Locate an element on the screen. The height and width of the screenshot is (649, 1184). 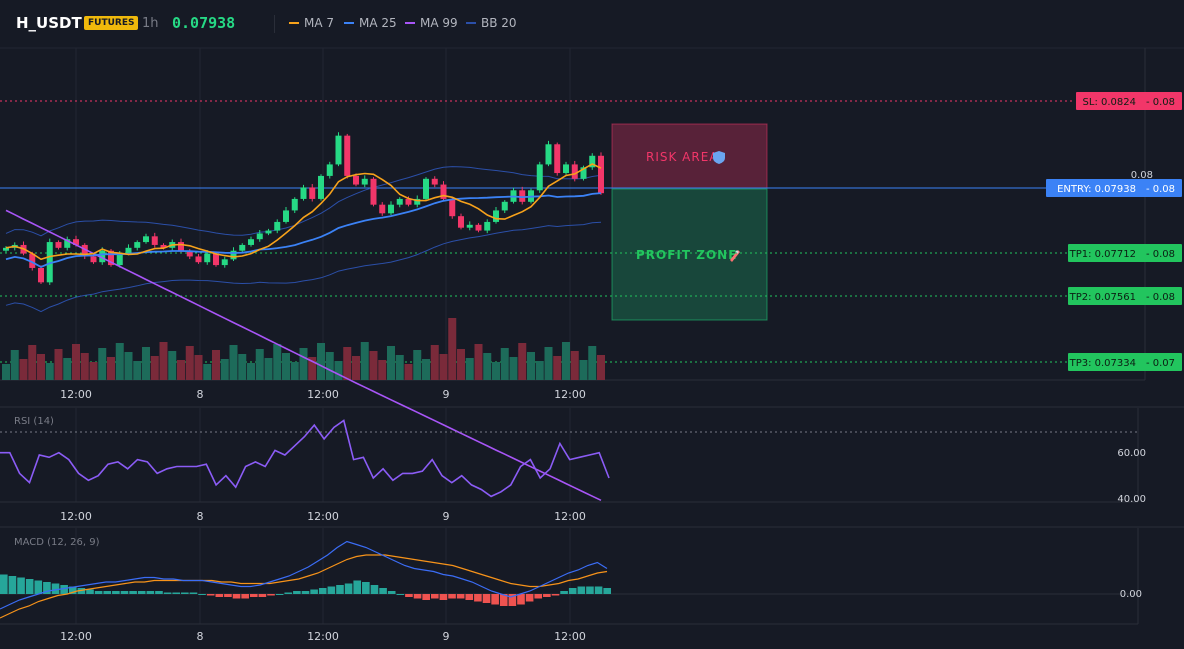
candles is located at coordinates (303, 208).